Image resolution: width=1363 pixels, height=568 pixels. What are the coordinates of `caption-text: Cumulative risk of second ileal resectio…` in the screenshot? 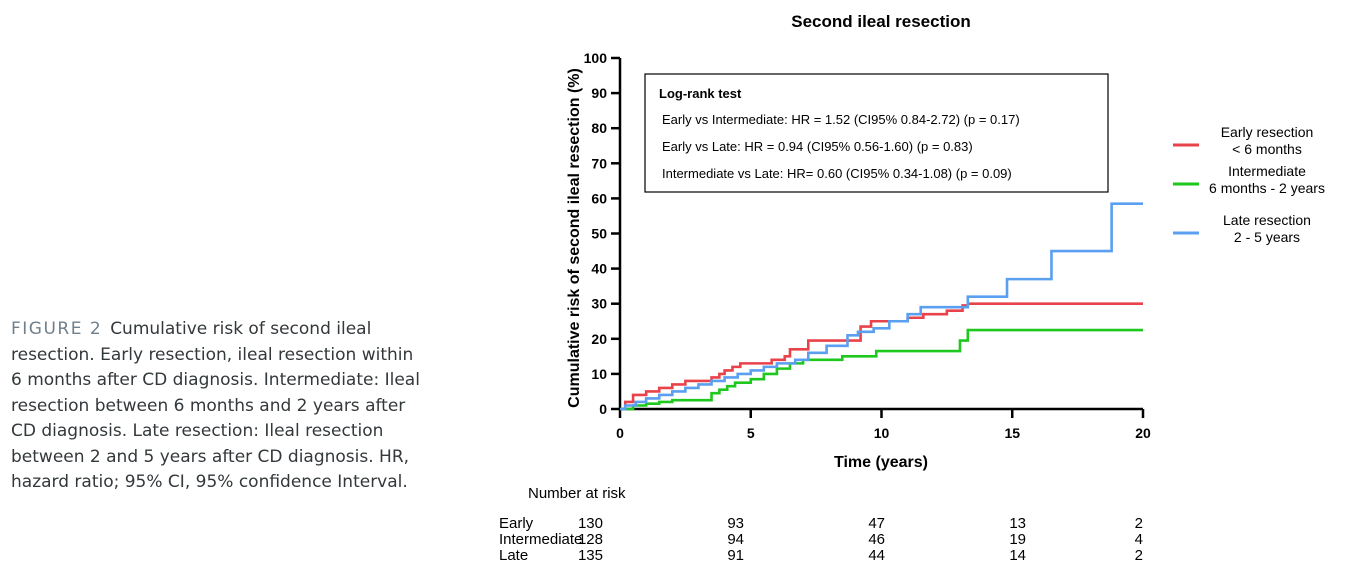 It's located at (215, 405).